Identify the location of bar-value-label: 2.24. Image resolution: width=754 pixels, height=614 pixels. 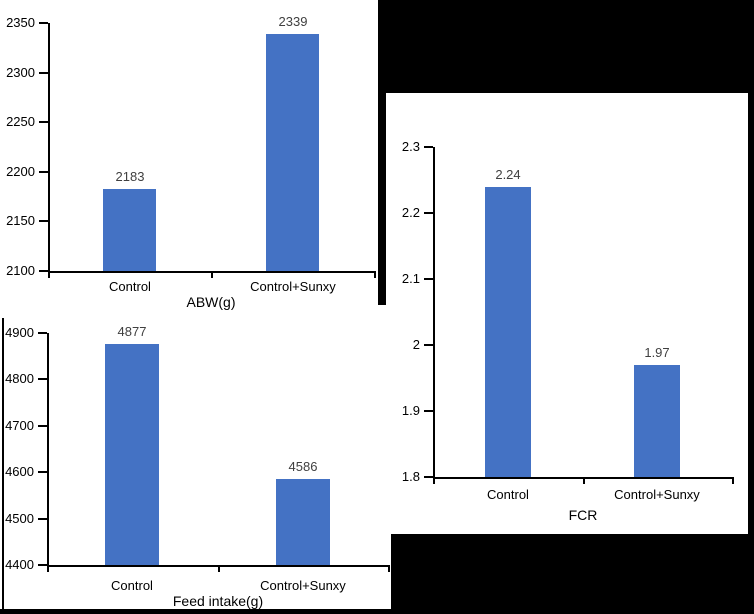
(508, 174).